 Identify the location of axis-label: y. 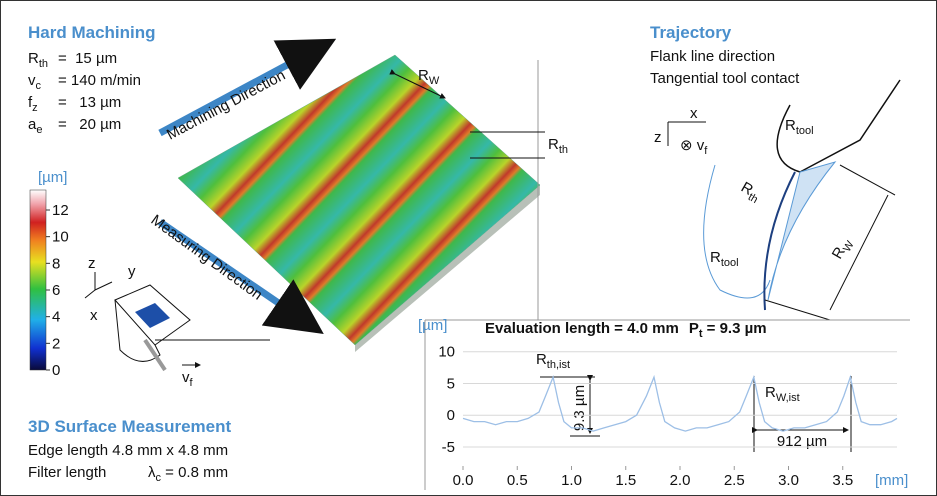
(132, 271).